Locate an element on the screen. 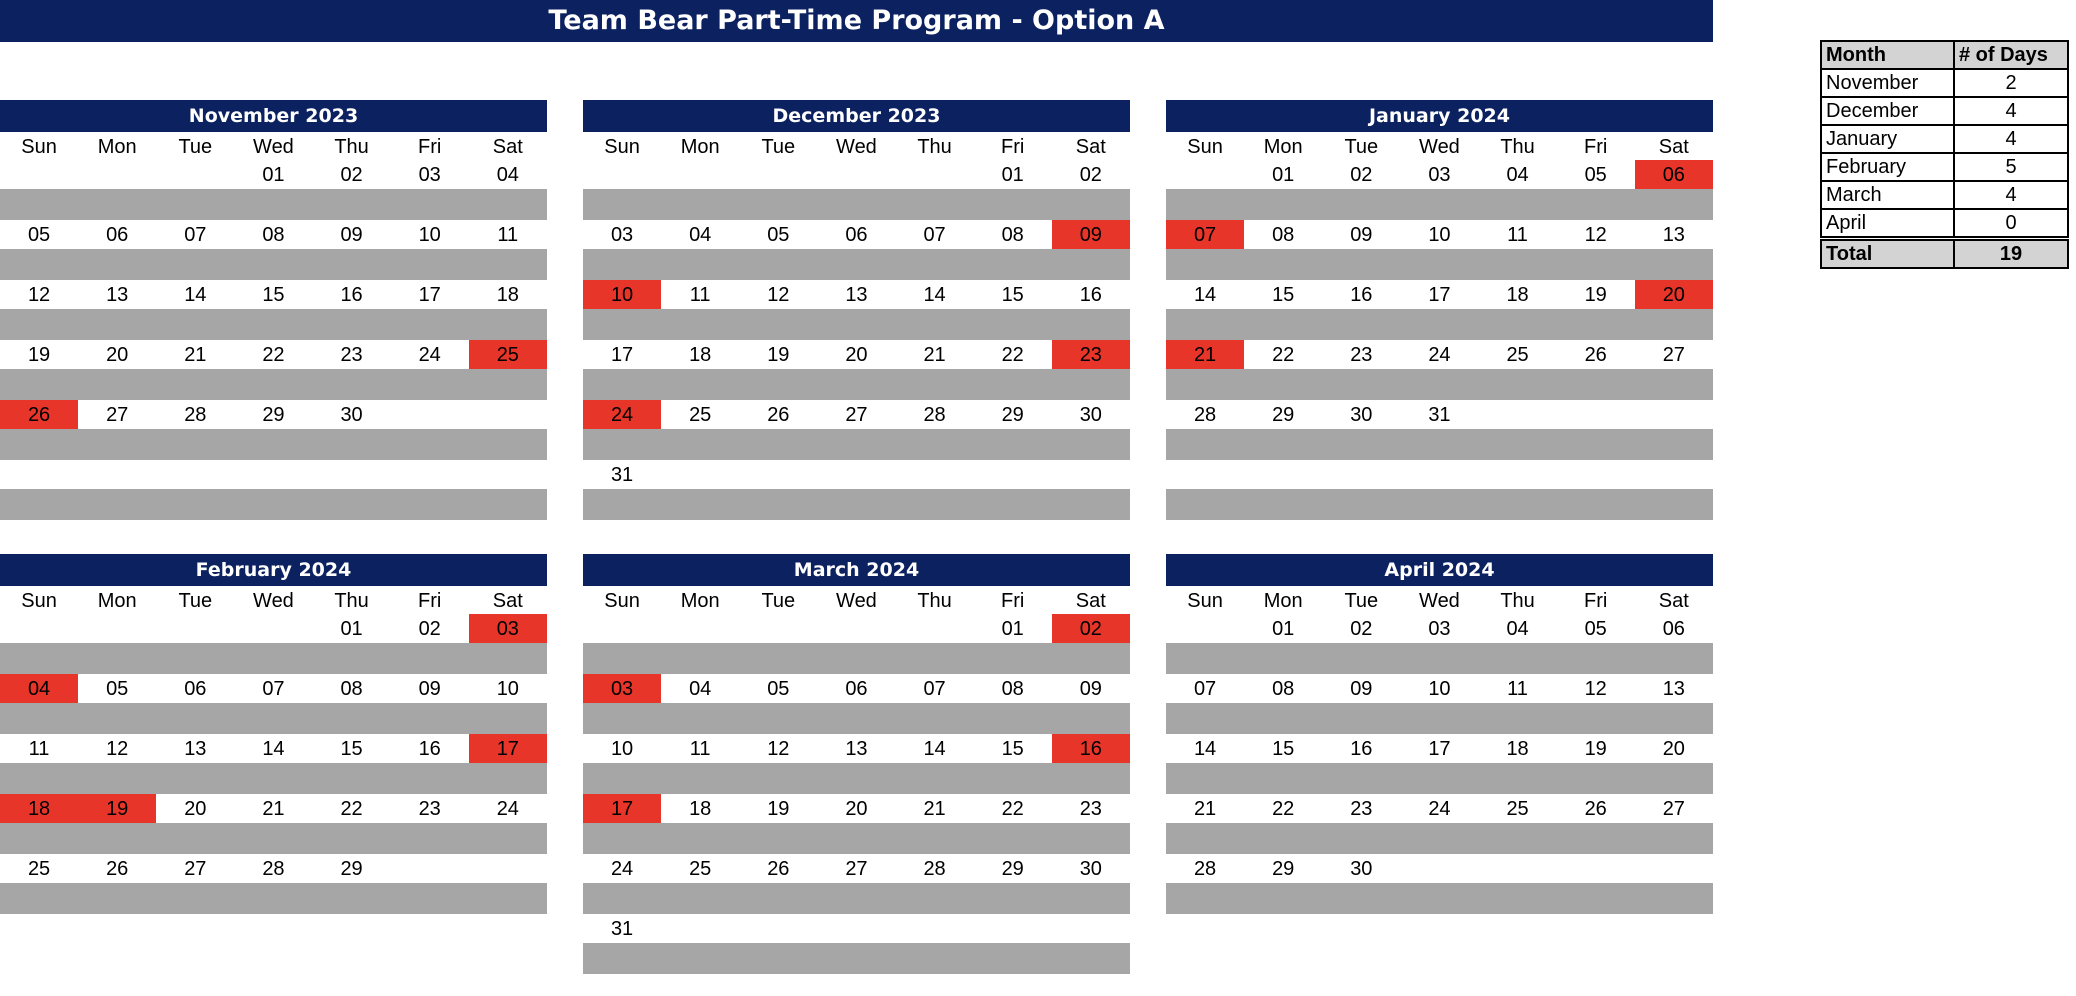 The image size is (2076, 996). week-block: 19 20 21 22 23 24 25 is located at coordinates (273, 370).